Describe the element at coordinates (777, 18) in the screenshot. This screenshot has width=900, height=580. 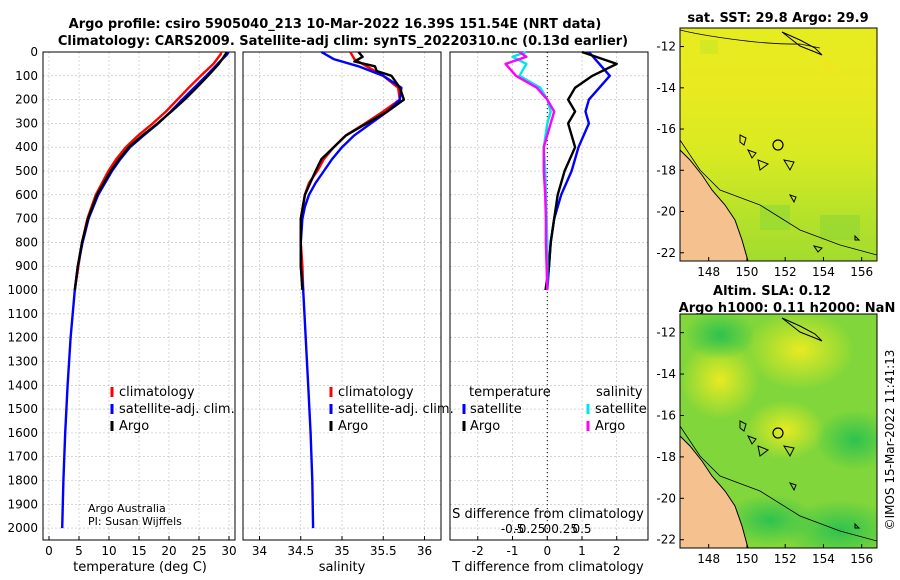
I see `sst-map-title: sat. SST: 29.8 Argo: 29.9` at that location.